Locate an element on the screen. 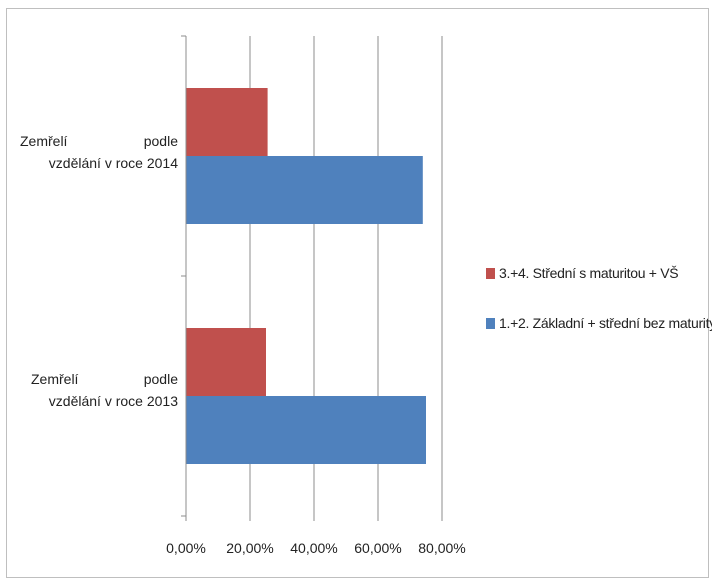 The height and width of the screenshot is (580, 712). x-tick-label: 20,00% is located at coordinates (249, 548).